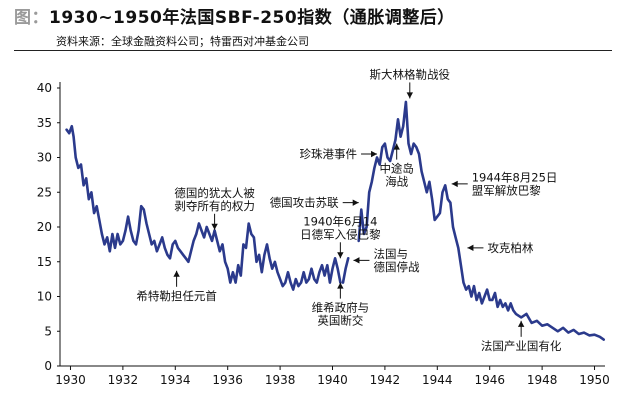 The image size is (629, 400). I want to click on annotation-label: 攻克柏林, so click(510, 248).